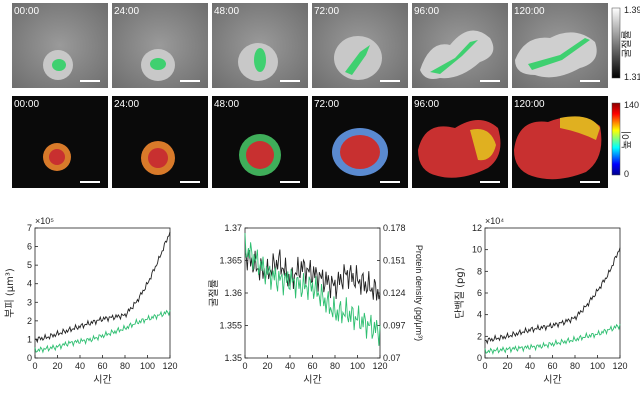 The width and height of the screenshot is (640, 400). Describe the element at coordinates (394, 293) in the screenshot. I see `y-right-tick-label: 0.124` at that location.